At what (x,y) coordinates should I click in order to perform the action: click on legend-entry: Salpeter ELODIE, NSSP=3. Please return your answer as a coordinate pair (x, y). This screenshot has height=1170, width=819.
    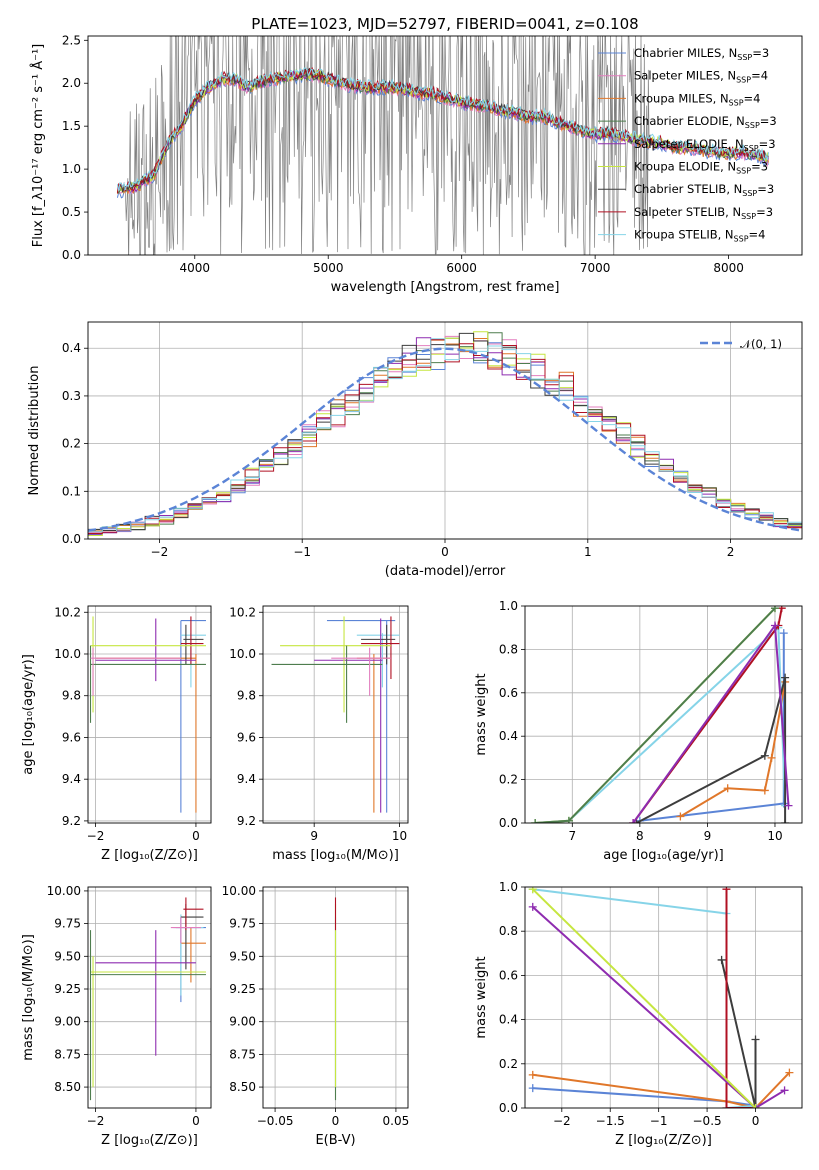
    Looking at the image, I should click on (705, 145).